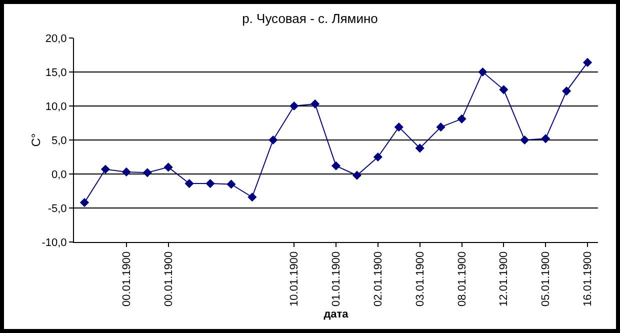 This screenshot has height=333, width=620. Describe the element at coordinates (336, 278) in the screenshot. I see `x-tick-label: 01.01.1900` at that location.